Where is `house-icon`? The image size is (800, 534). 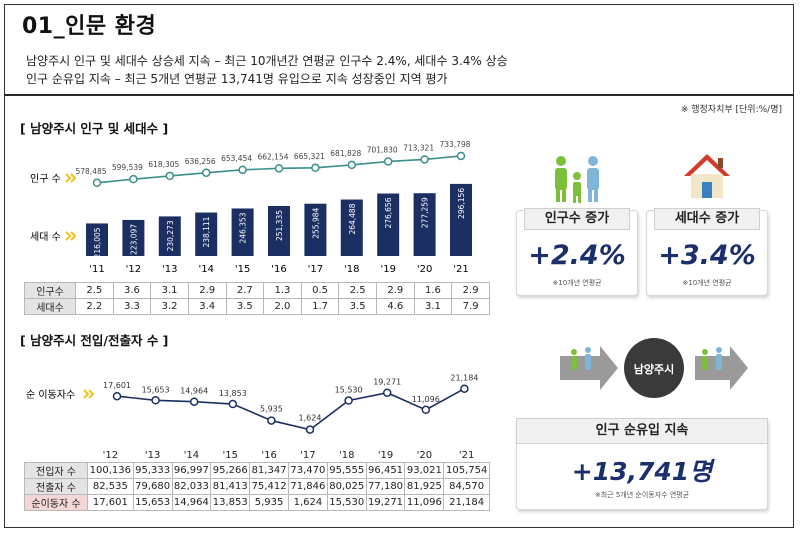
house-icon is located at coordinates (707, 176).